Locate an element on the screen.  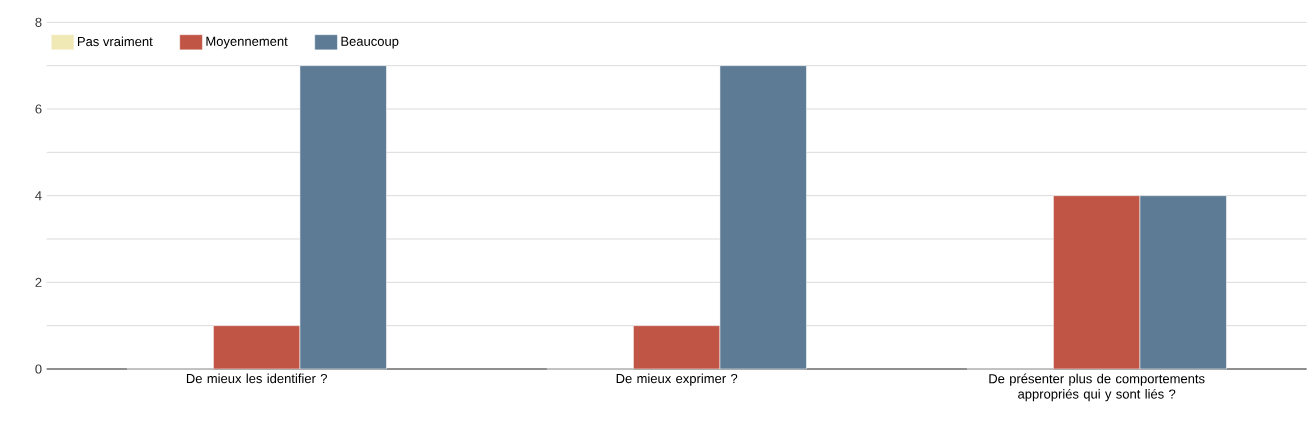
x-tick-label: De mieux les identifier ? is located at coordinates (256, 378).